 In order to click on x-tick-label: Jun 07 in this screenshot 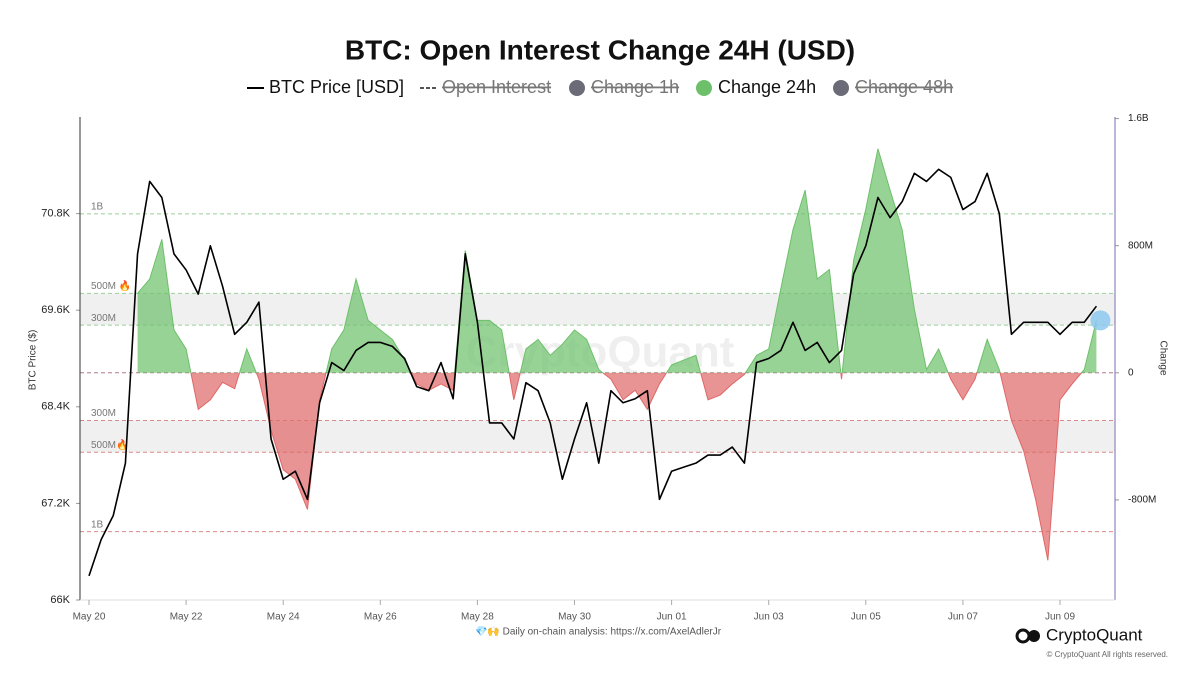, I will do `click(963, 617)`.